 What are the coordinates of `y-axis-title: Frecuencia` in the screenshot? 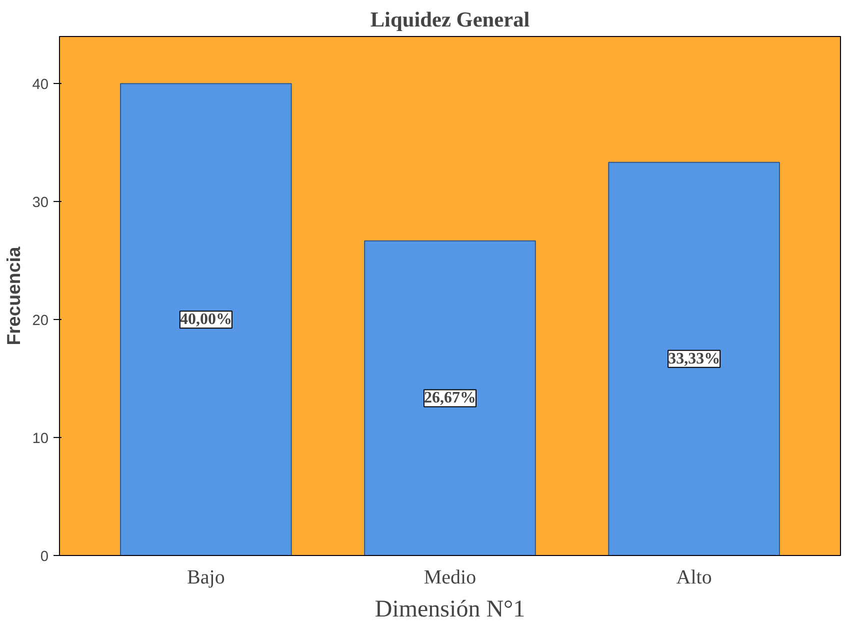 It's located at (13, 296).